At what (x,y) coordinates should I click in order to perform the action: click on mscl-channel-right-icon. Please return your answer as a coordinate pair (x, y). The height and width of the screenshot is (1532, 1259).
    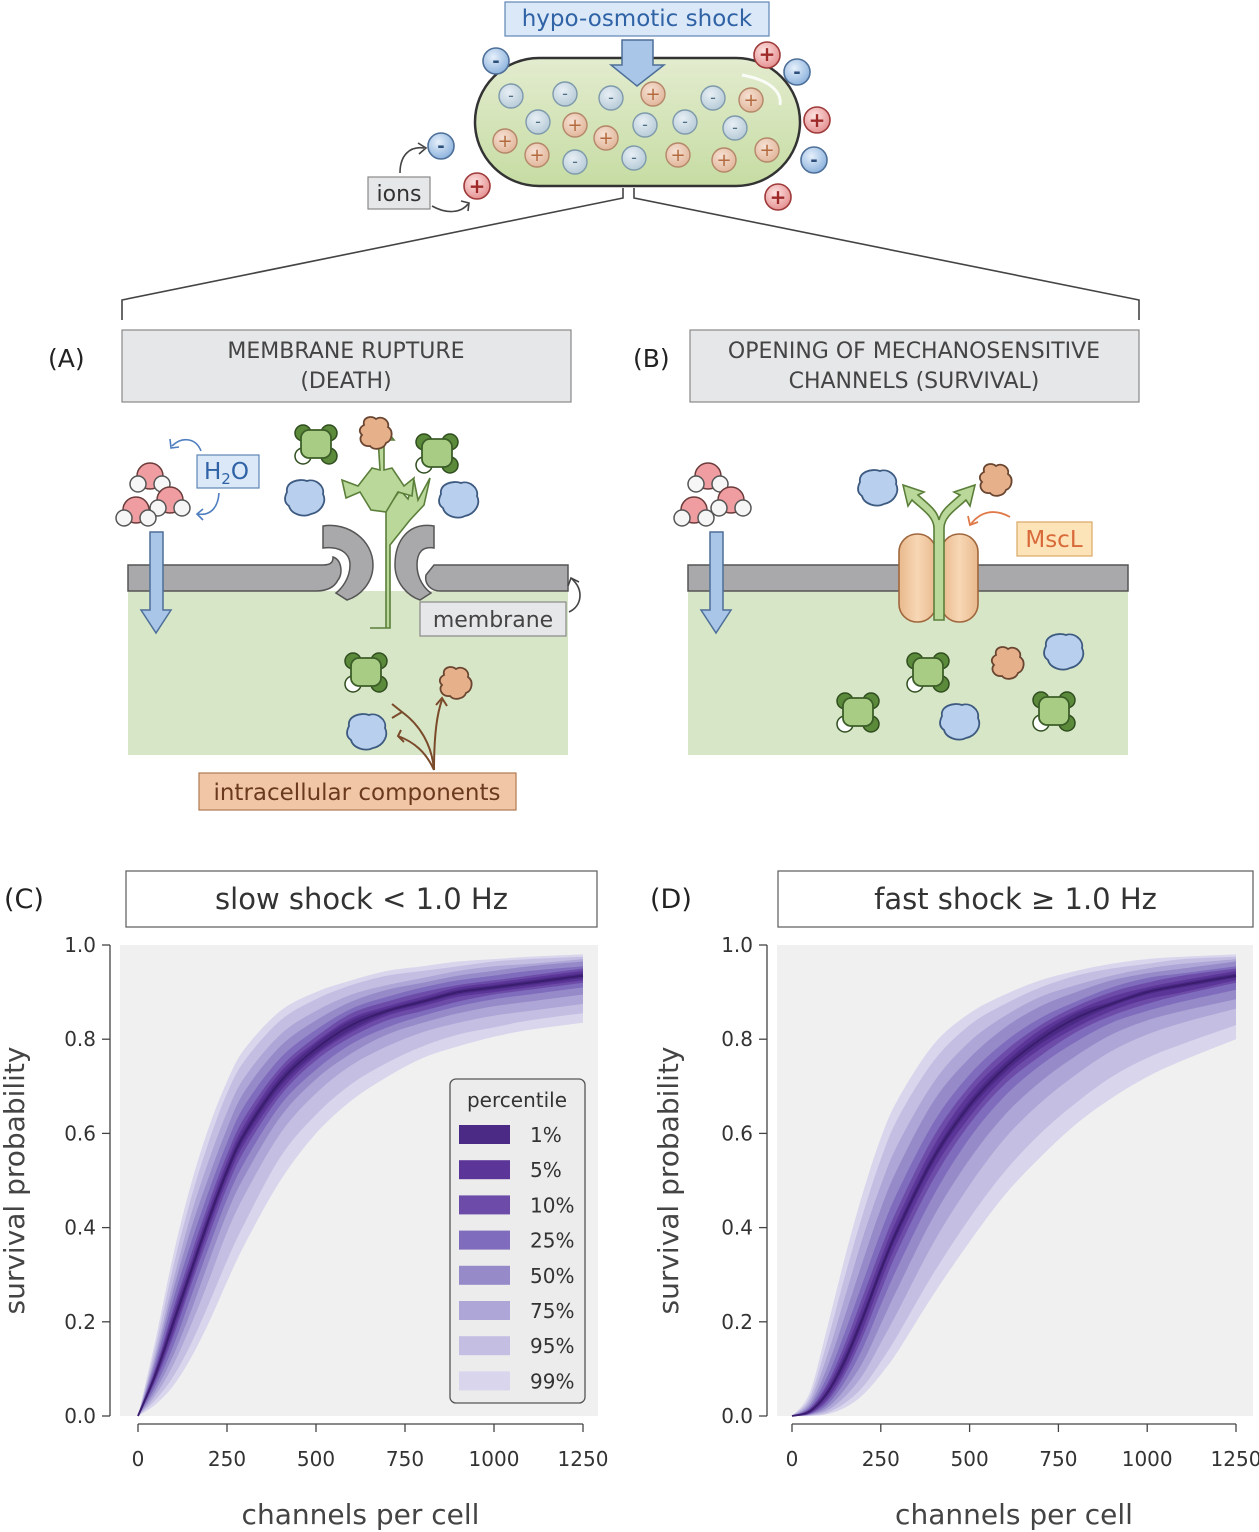
    Looking at the image, I should click on (959, 578).